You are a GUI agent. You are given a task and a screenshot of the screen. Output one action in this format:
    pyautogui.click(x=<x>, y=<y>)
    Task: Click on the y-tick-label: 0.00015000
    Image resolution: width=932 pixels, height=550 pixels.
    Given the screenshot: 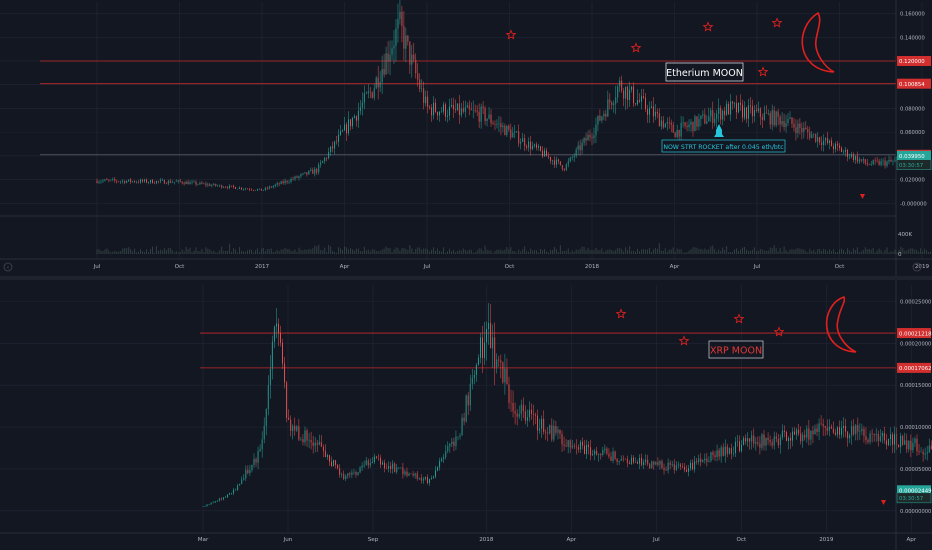 What is the action you would take?
    pyautogui.click(x=915, y=386)
    